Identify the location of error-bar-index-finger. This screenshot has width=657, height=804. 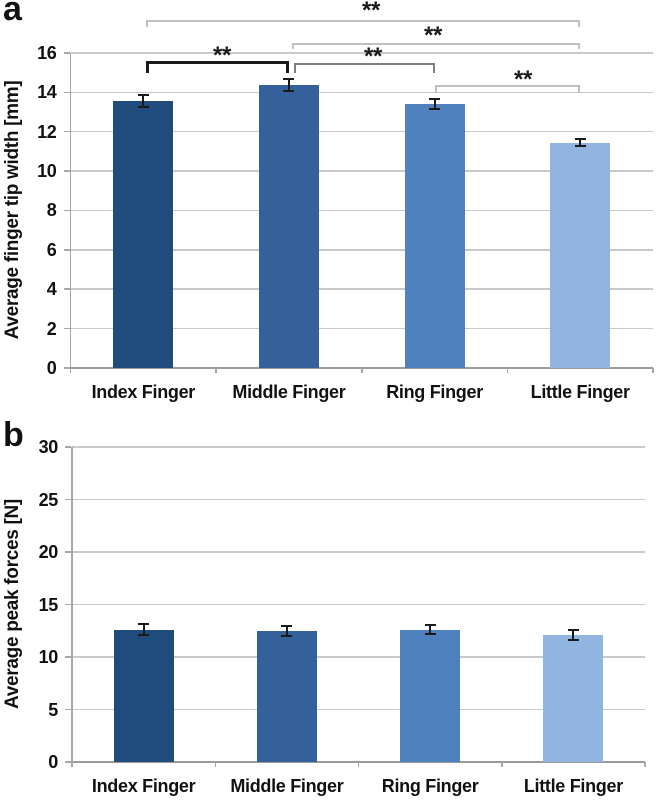
(143, 629).